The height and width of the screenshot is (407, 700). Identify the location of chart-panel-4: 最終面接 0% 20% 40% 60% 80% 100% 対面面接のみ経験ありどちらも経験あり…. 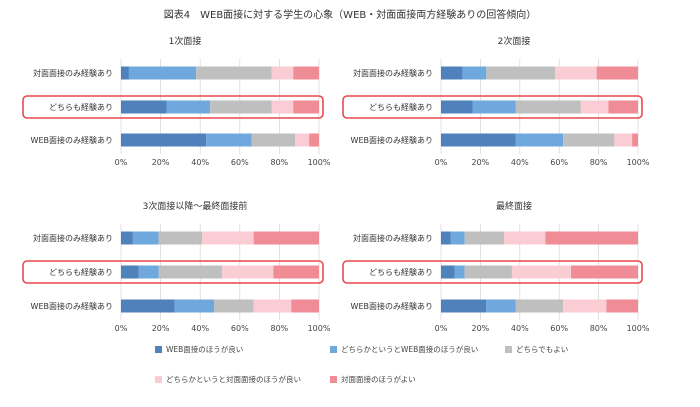
(496, 266).